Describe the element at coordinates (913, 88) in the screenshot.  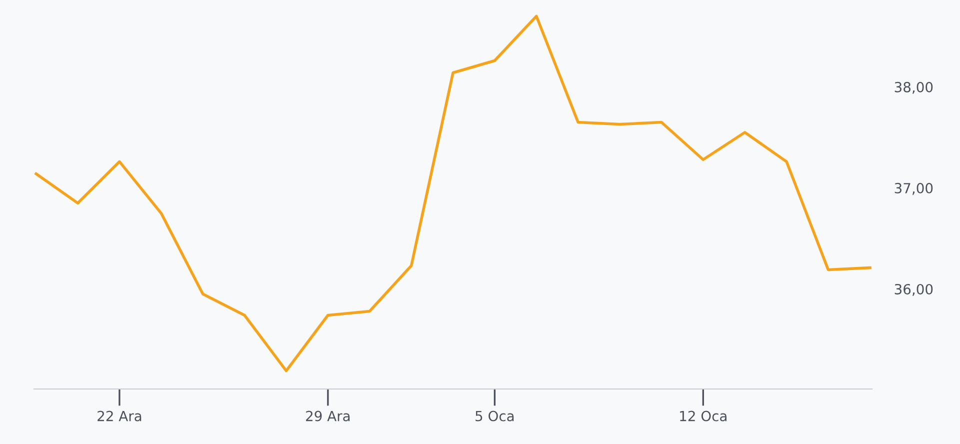
I see `y-tick-label: 38,00` at that location.